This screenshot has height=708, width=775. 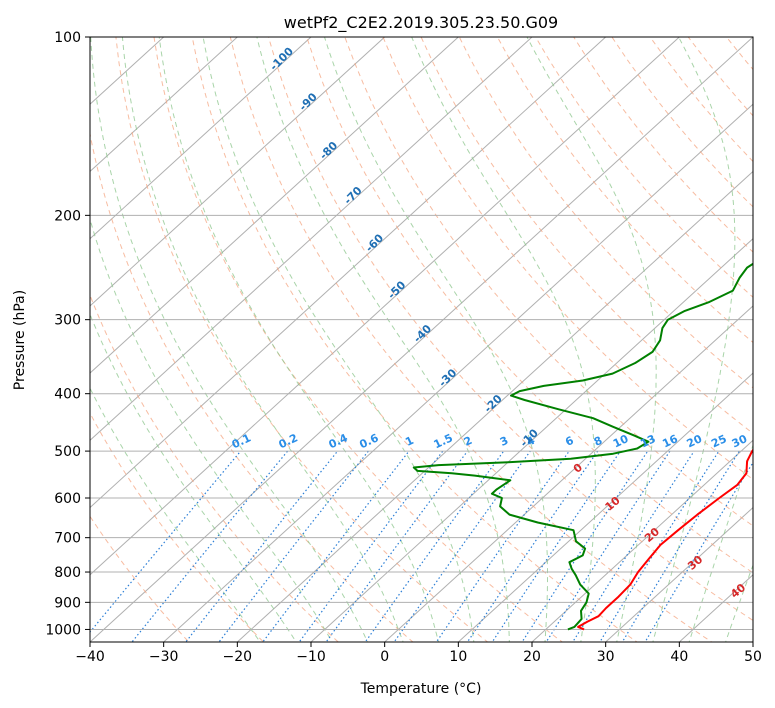 What do you see at coordinates (753, 657) in the screenshot?
I see `x-tick-label: 50` at bounding box center [753, 657].